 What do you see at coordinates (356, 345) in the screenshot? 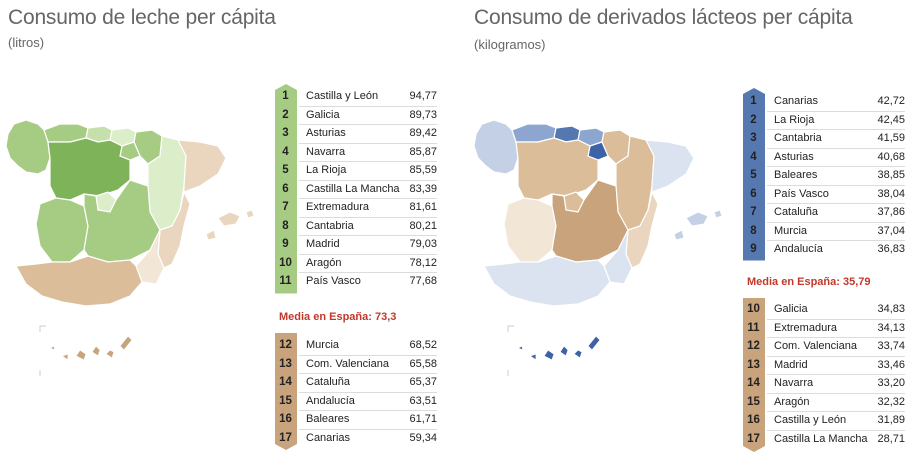
I see `ranking-row: 12 Murcia 68,52` at bounding box center [356, 345].